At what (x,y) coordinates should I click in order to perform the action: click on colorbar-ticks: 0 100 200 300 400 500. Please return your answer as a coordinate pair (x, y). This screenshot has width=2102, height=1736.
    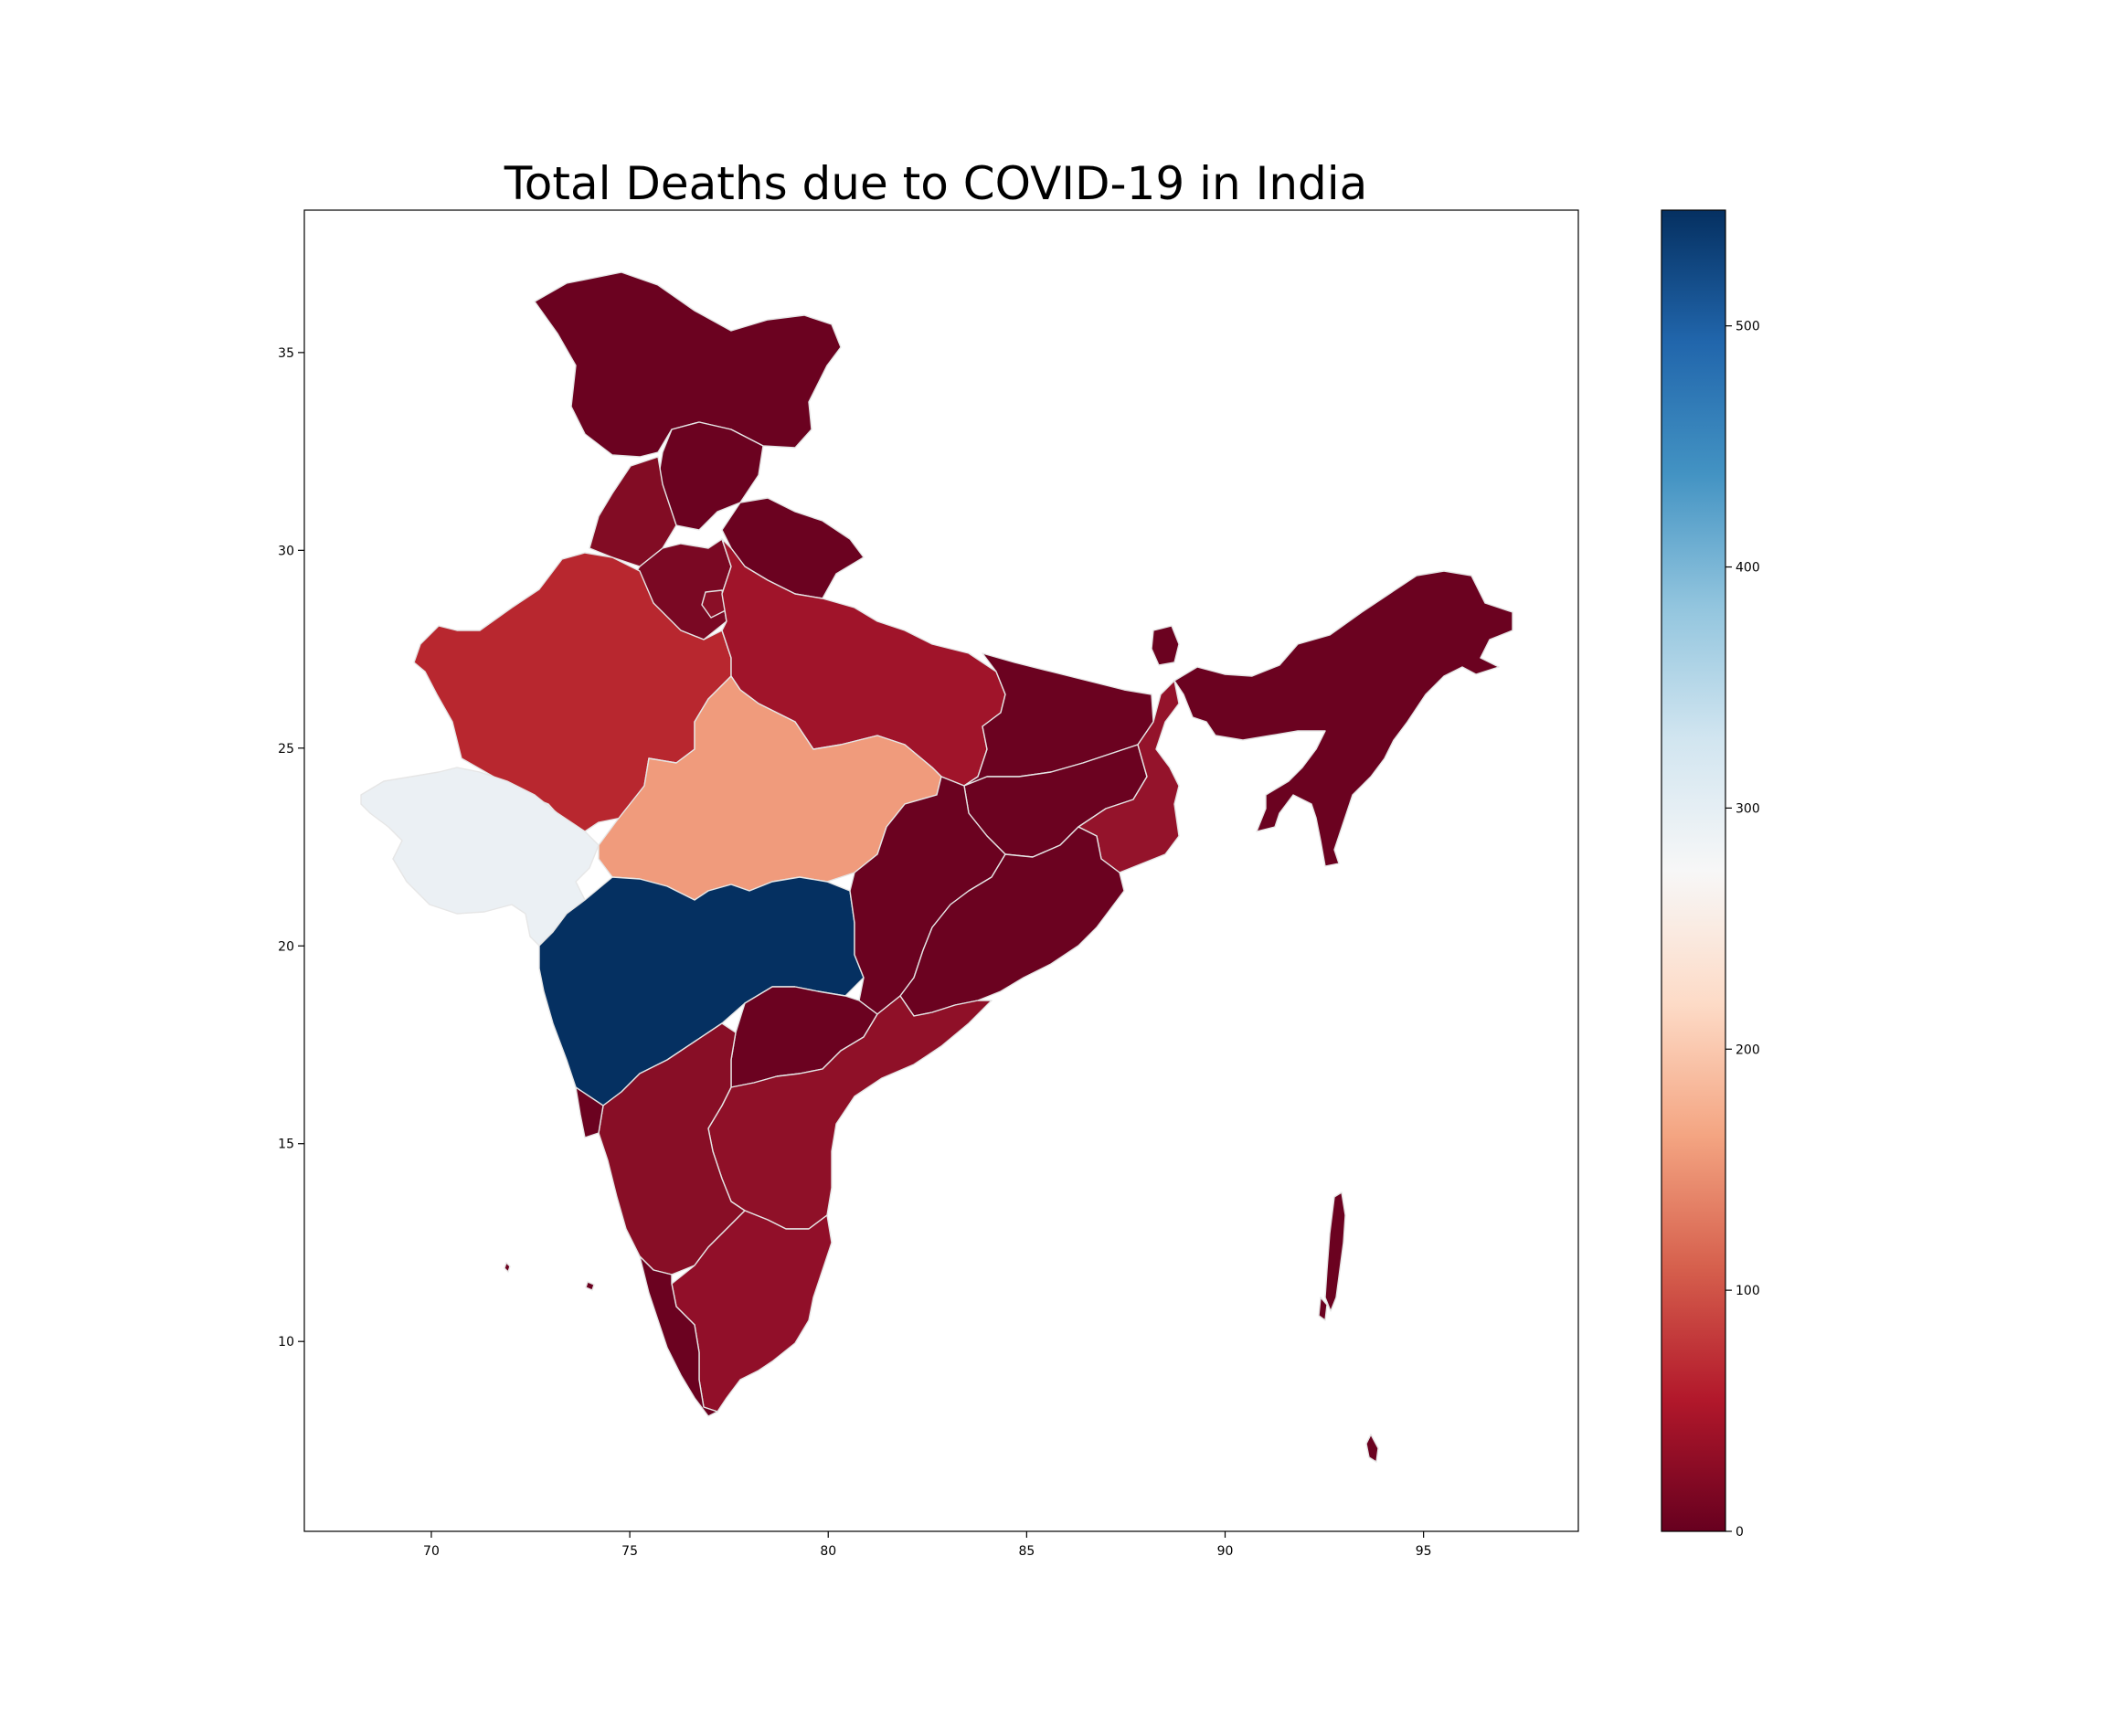
    Looking at the image, I should click on (1742, 930).